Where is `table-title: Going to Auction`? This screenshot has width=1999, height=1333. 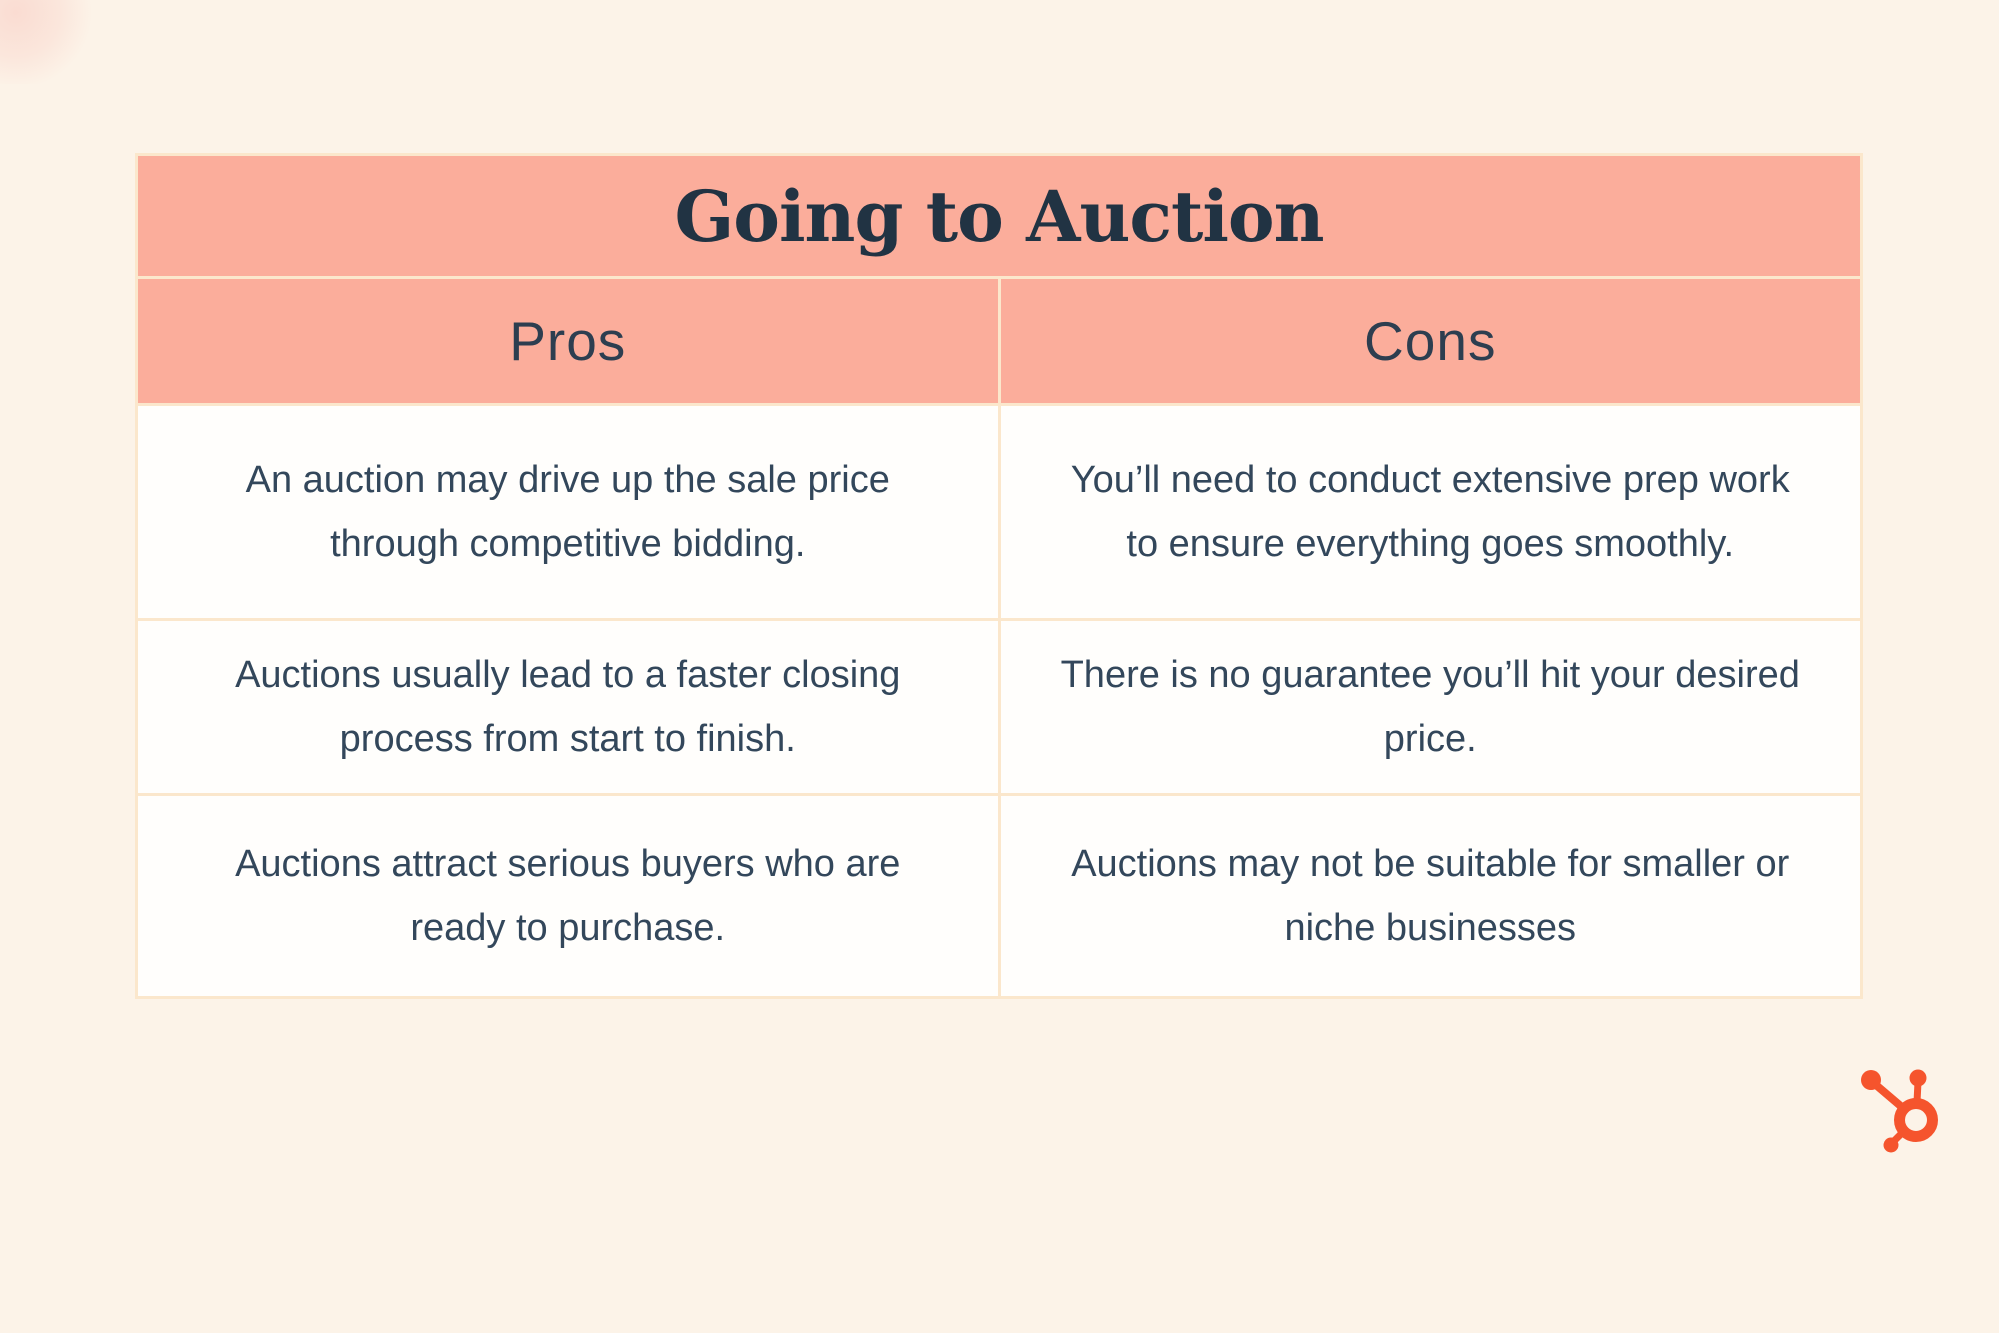 table-title: Going to Auction is located at coordinates (999, 216).